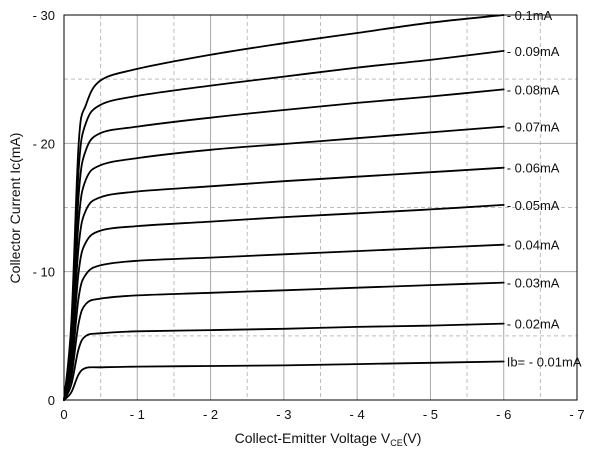  What do you see at coordinates (576, 414) in the screenshot?
I see `x-tick-label-7: - 7` at bounding box center [576, 414].